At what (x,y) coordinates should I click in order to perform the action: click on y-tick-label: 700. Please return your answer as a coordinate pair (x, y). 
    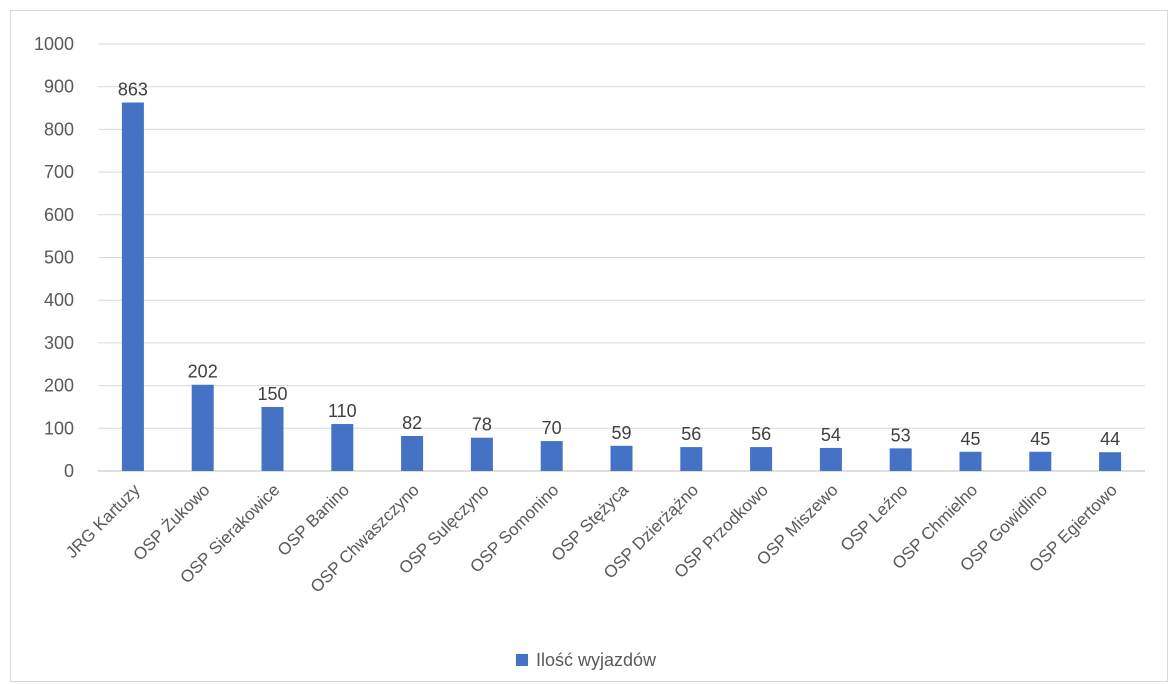
    Looking at the image, I should click on (59, 172).